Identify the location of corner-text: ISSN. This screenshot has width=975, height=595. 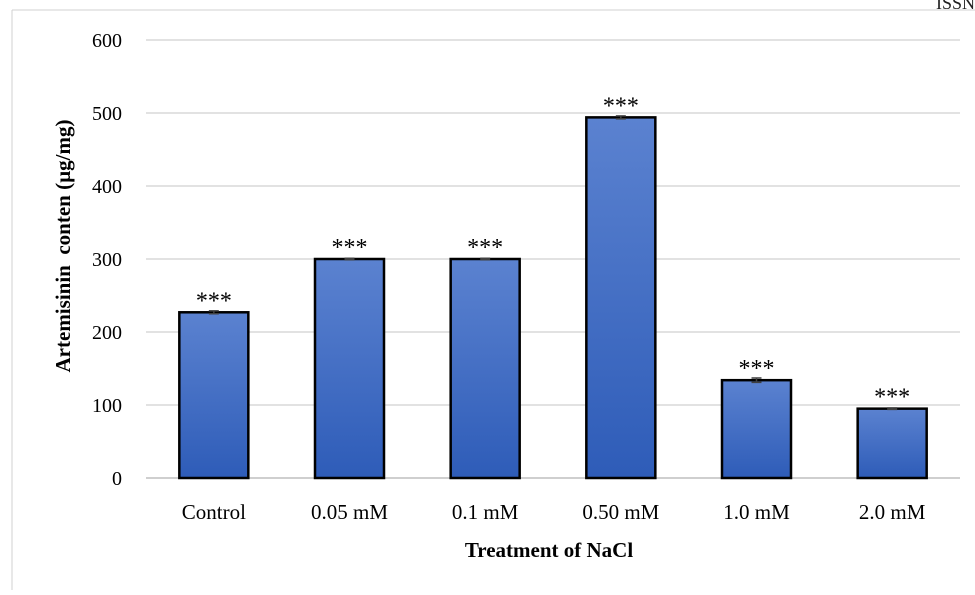
(955, 6).